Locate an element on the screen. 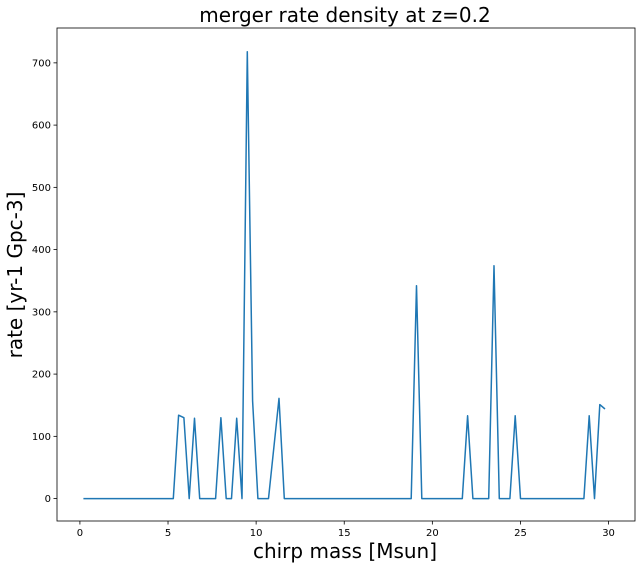 This screenshot has width=640, height=568. y-tick-label: 0 is located at coordinates (48, 499).